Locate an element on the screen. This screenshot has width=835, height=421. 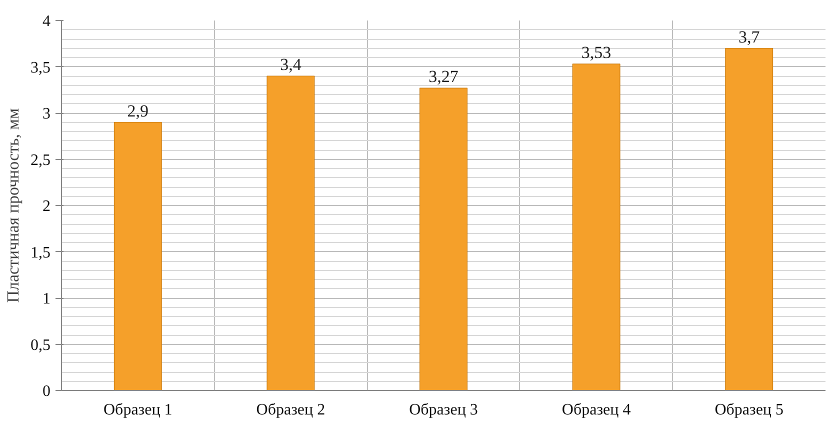
data-label: 3,53 is located at coordinates (596, 52).